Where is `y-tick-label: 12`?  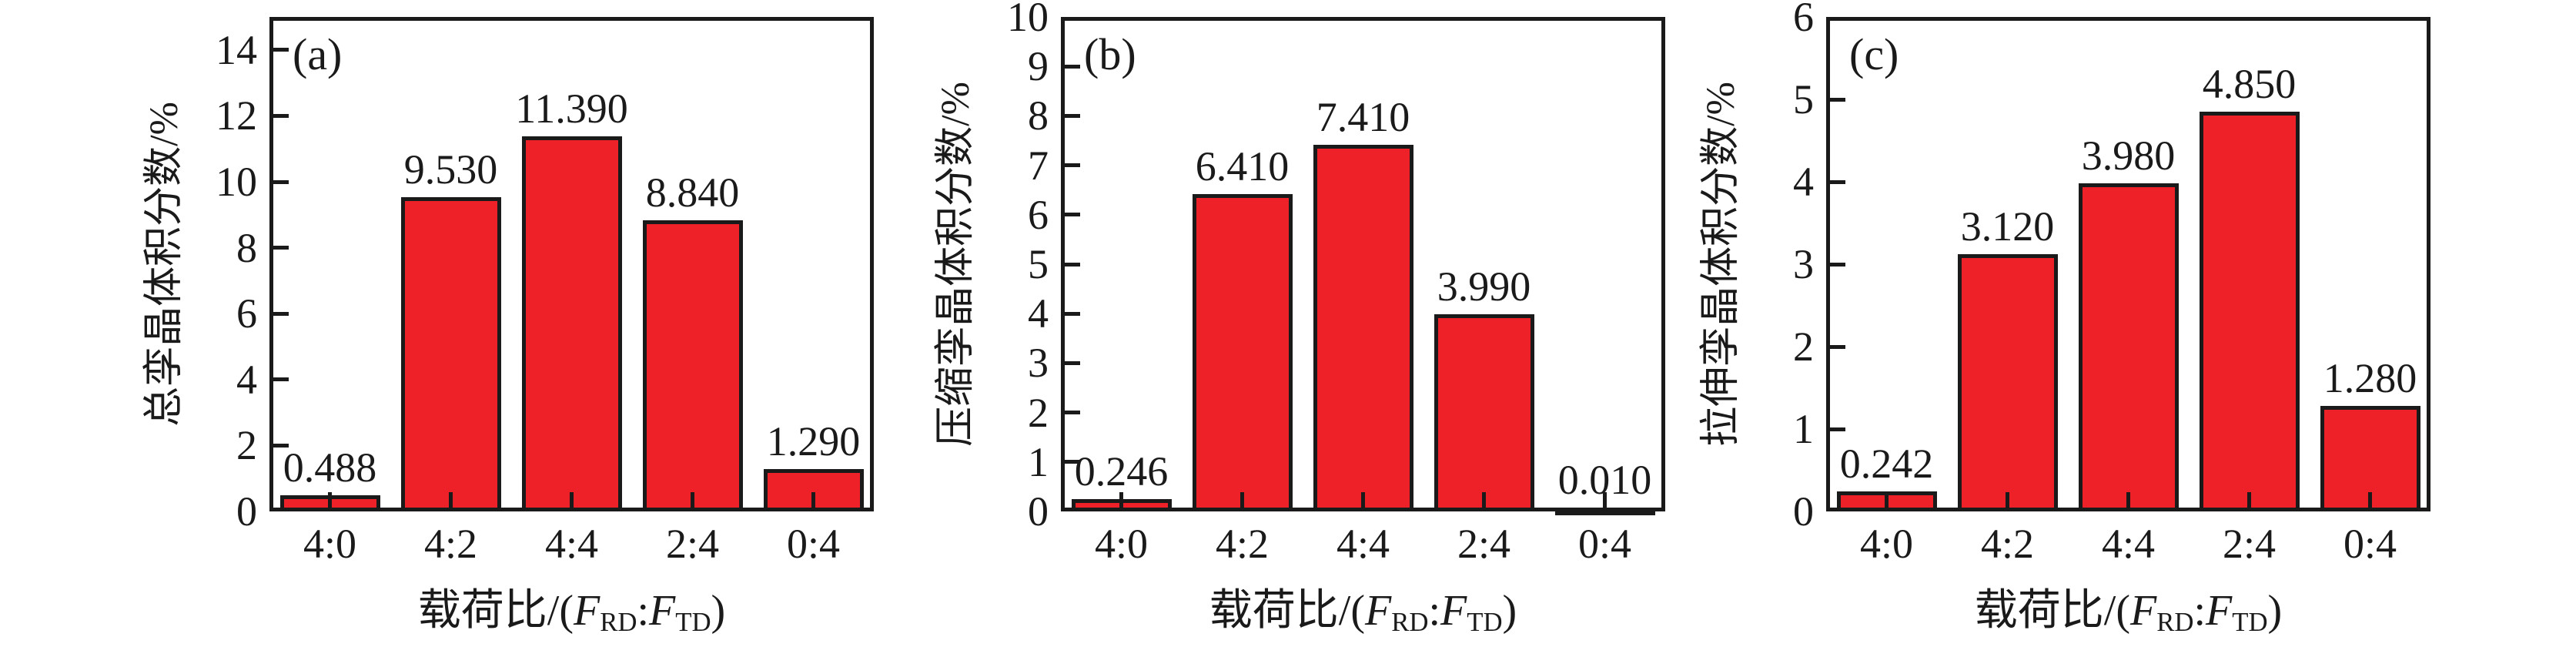
y-tick-label: 12 is located at coordinates (237, 115).